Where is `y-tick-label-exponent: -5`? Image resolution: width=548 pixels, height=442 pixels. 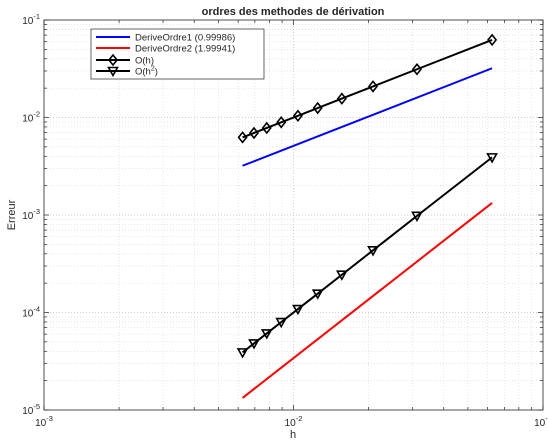 y-tick-label-exponent: -5 is located at coordinates (36, 406).